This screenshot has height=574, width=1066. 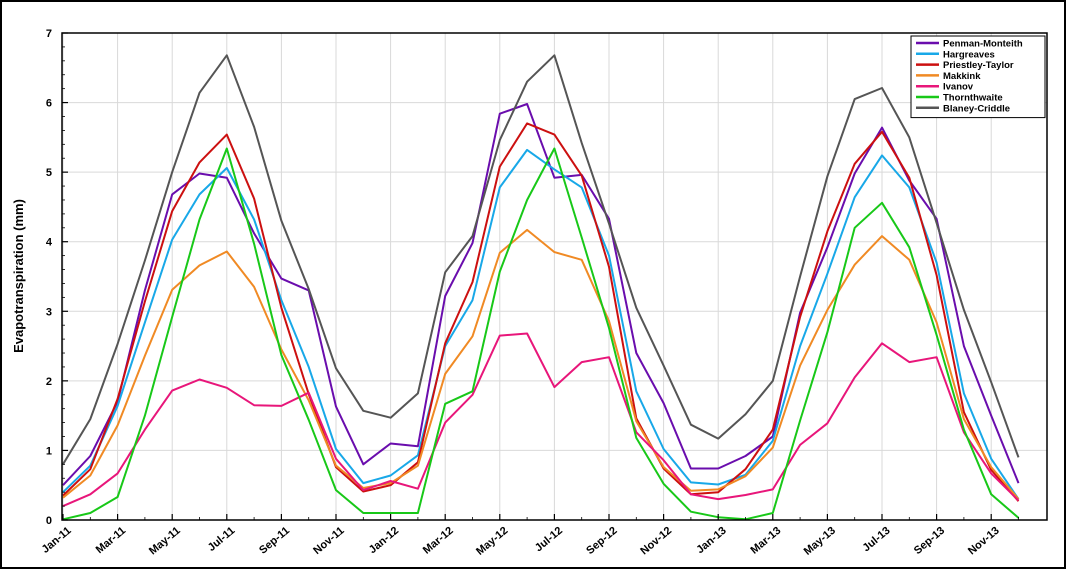 What do you see at coordinates (978, 65) in the screenshot?
I see `legend-label: Priestley-Taylor` at bounding box center [978, 65].